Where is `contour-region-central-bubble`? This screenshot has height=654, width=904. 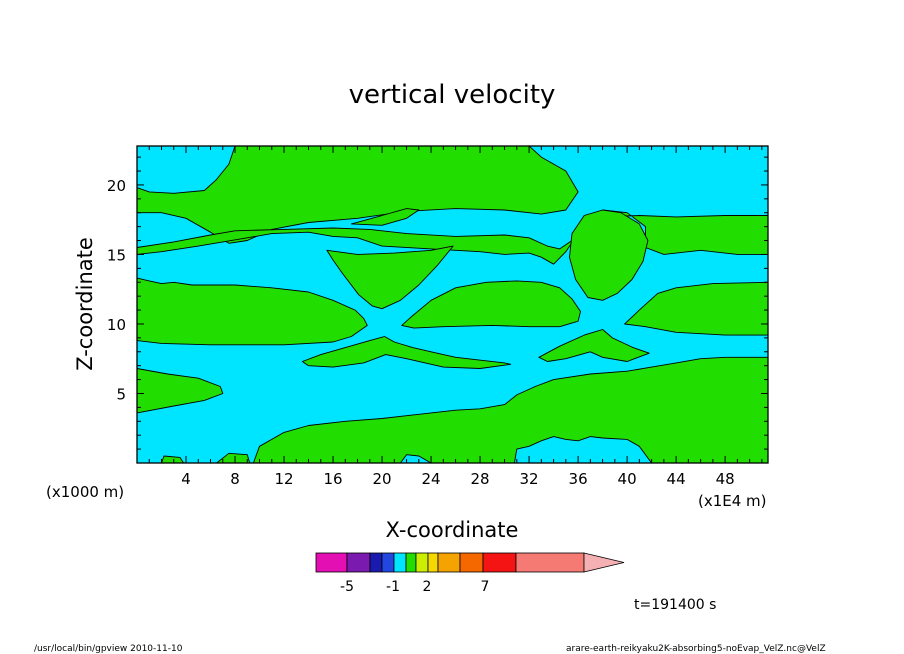
contour-region-central-bubble is located at coordinates (609, 255).